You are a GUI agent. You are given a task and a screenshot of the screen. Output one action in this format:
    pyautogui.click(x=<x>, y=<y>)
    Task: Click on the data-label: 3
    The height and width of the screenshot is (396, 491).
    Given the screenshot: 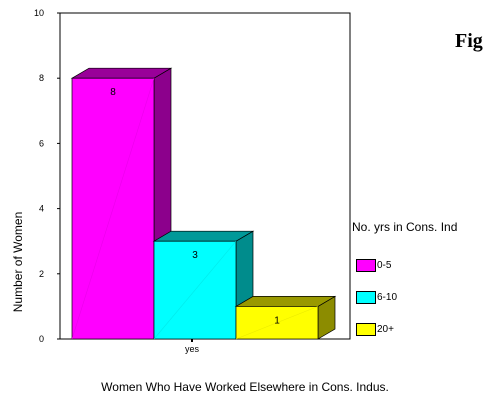 What is the action you would take?
    pyautogui.click(x=195, y=255)
    